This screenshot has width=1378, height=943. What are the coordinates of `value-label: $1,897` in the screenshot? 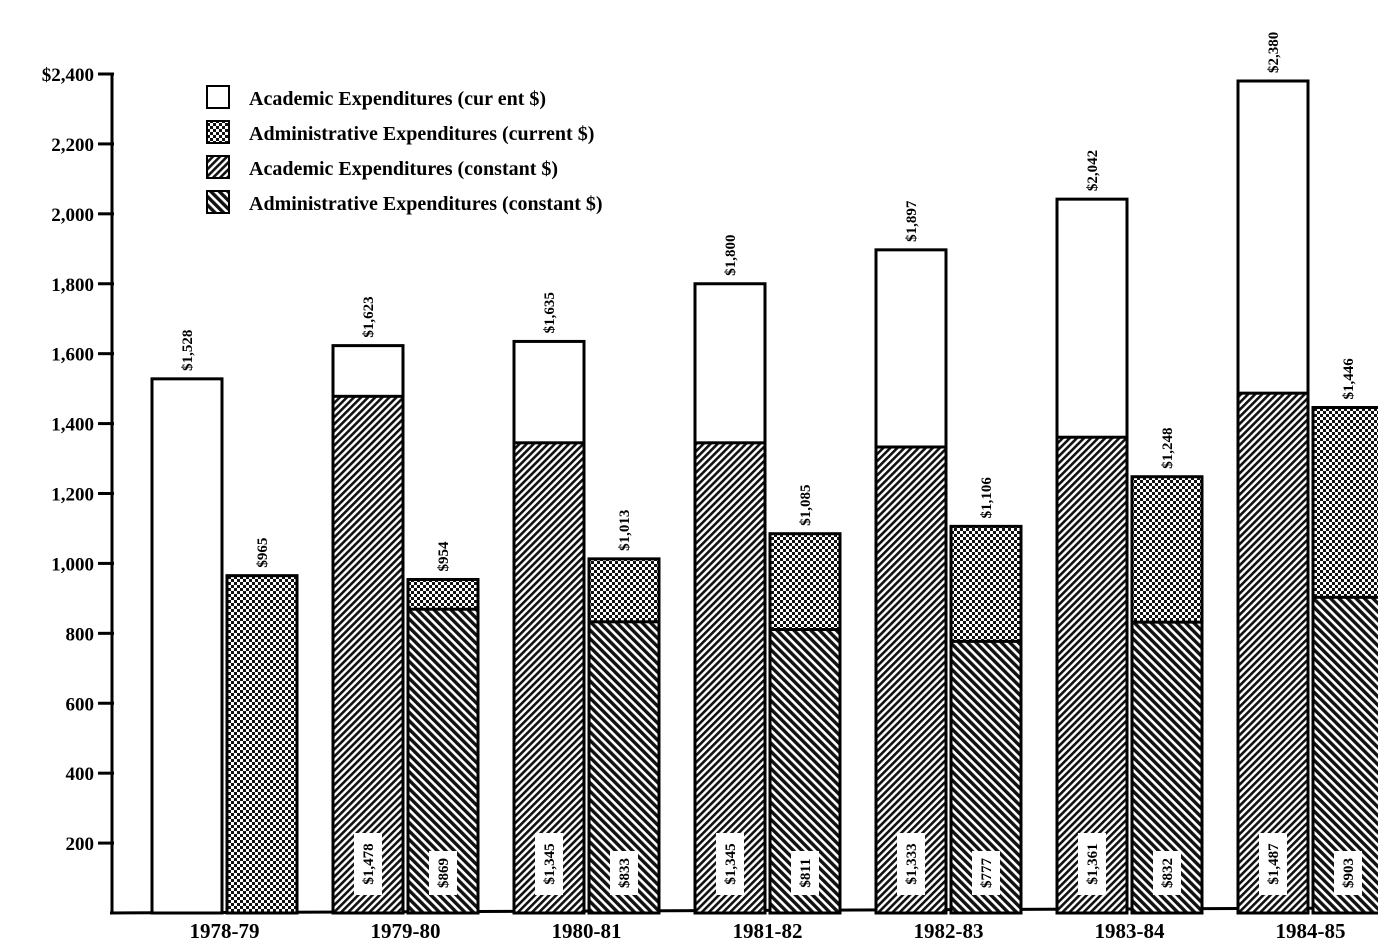 It's located at (912, 221).